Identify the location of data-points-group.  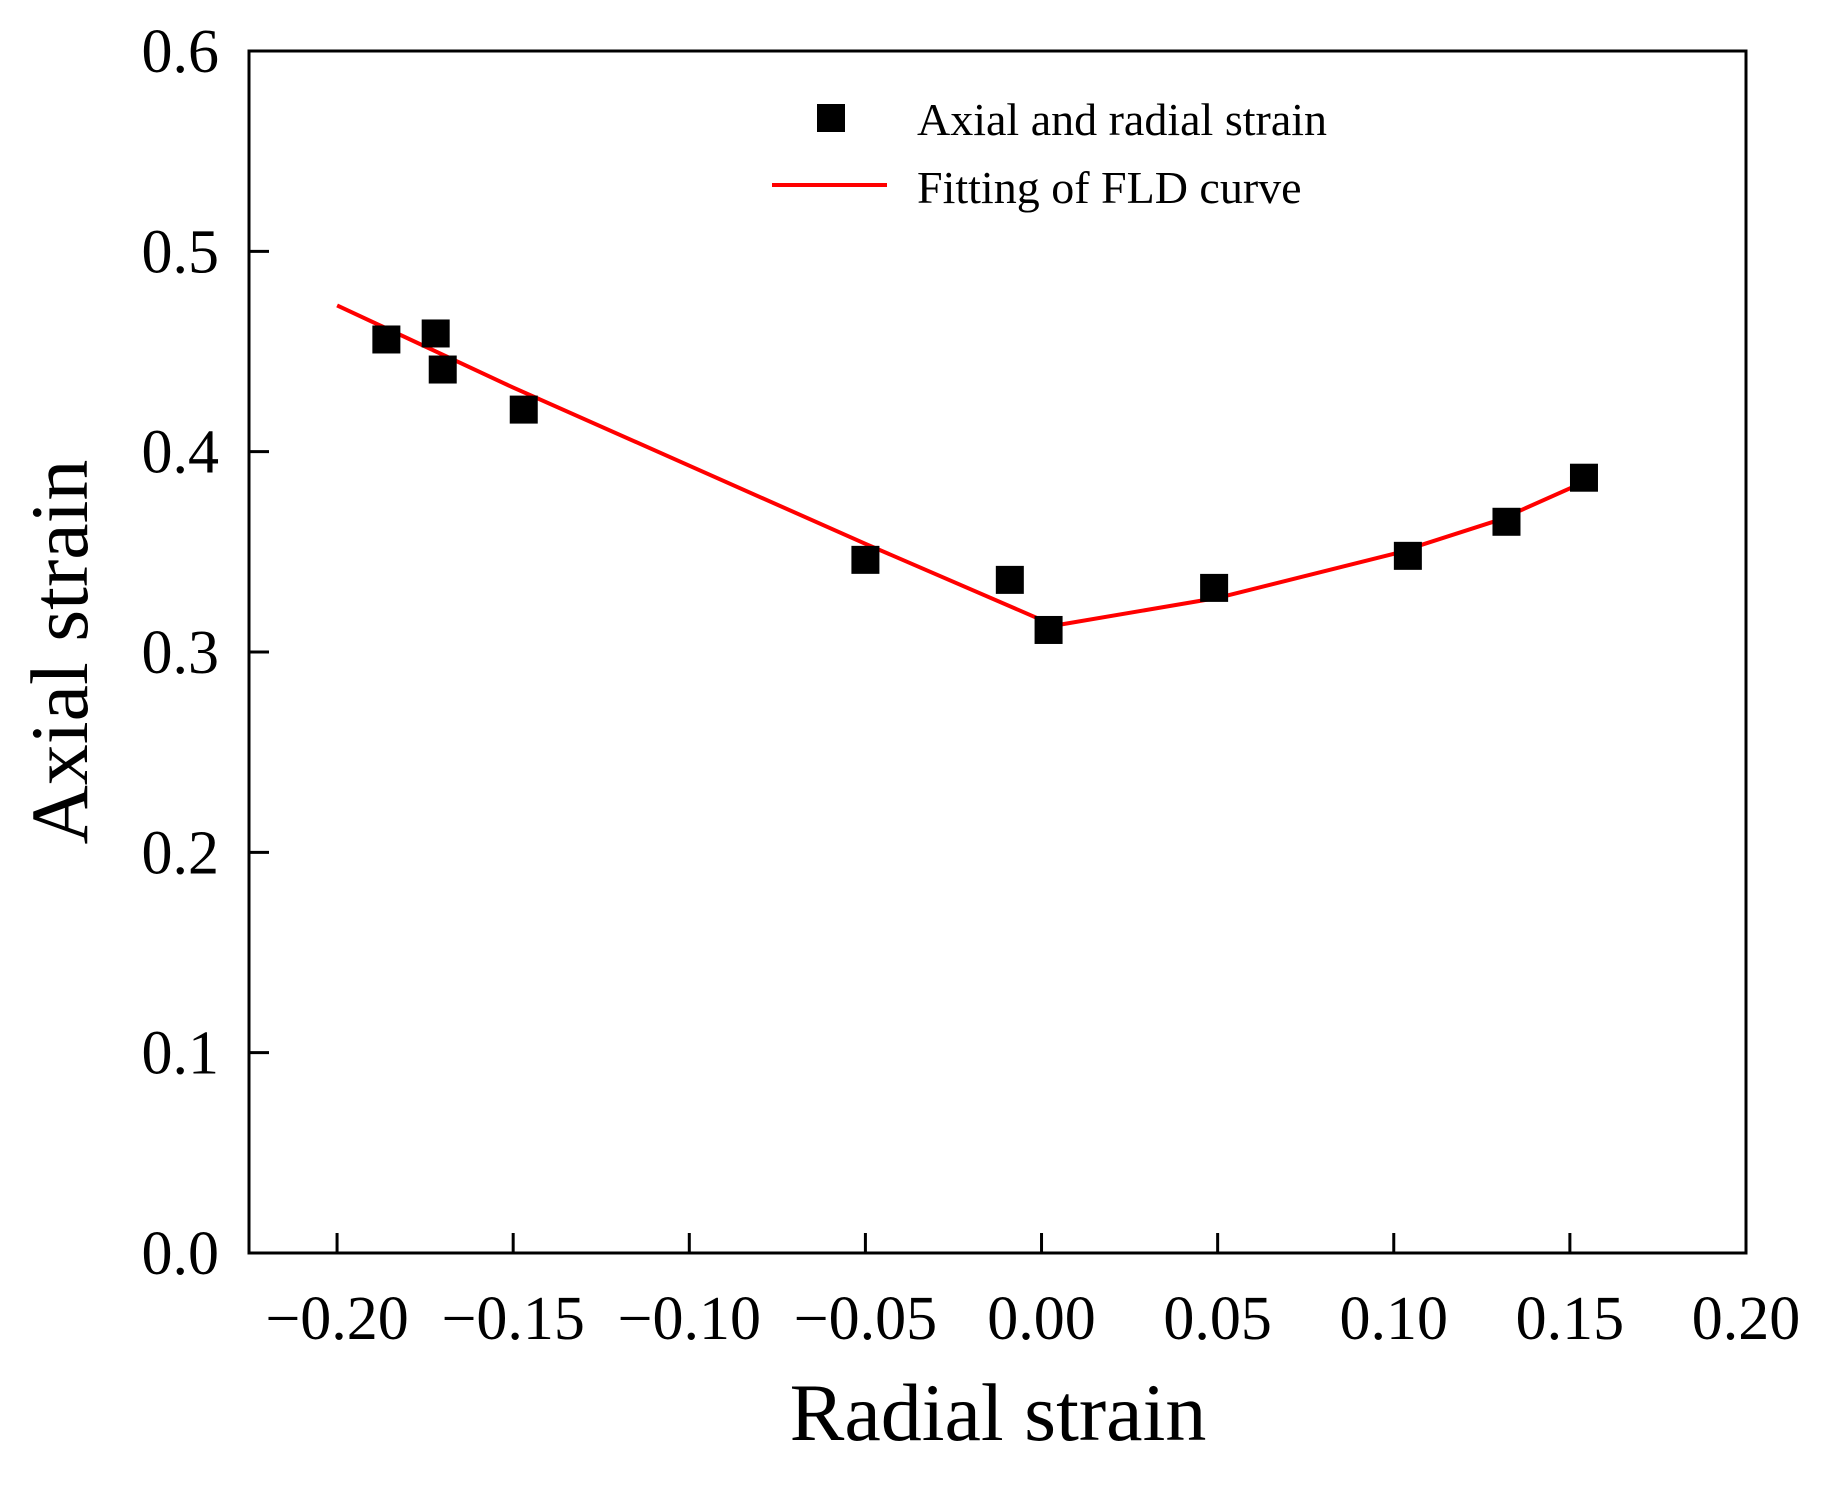
(985, 481).